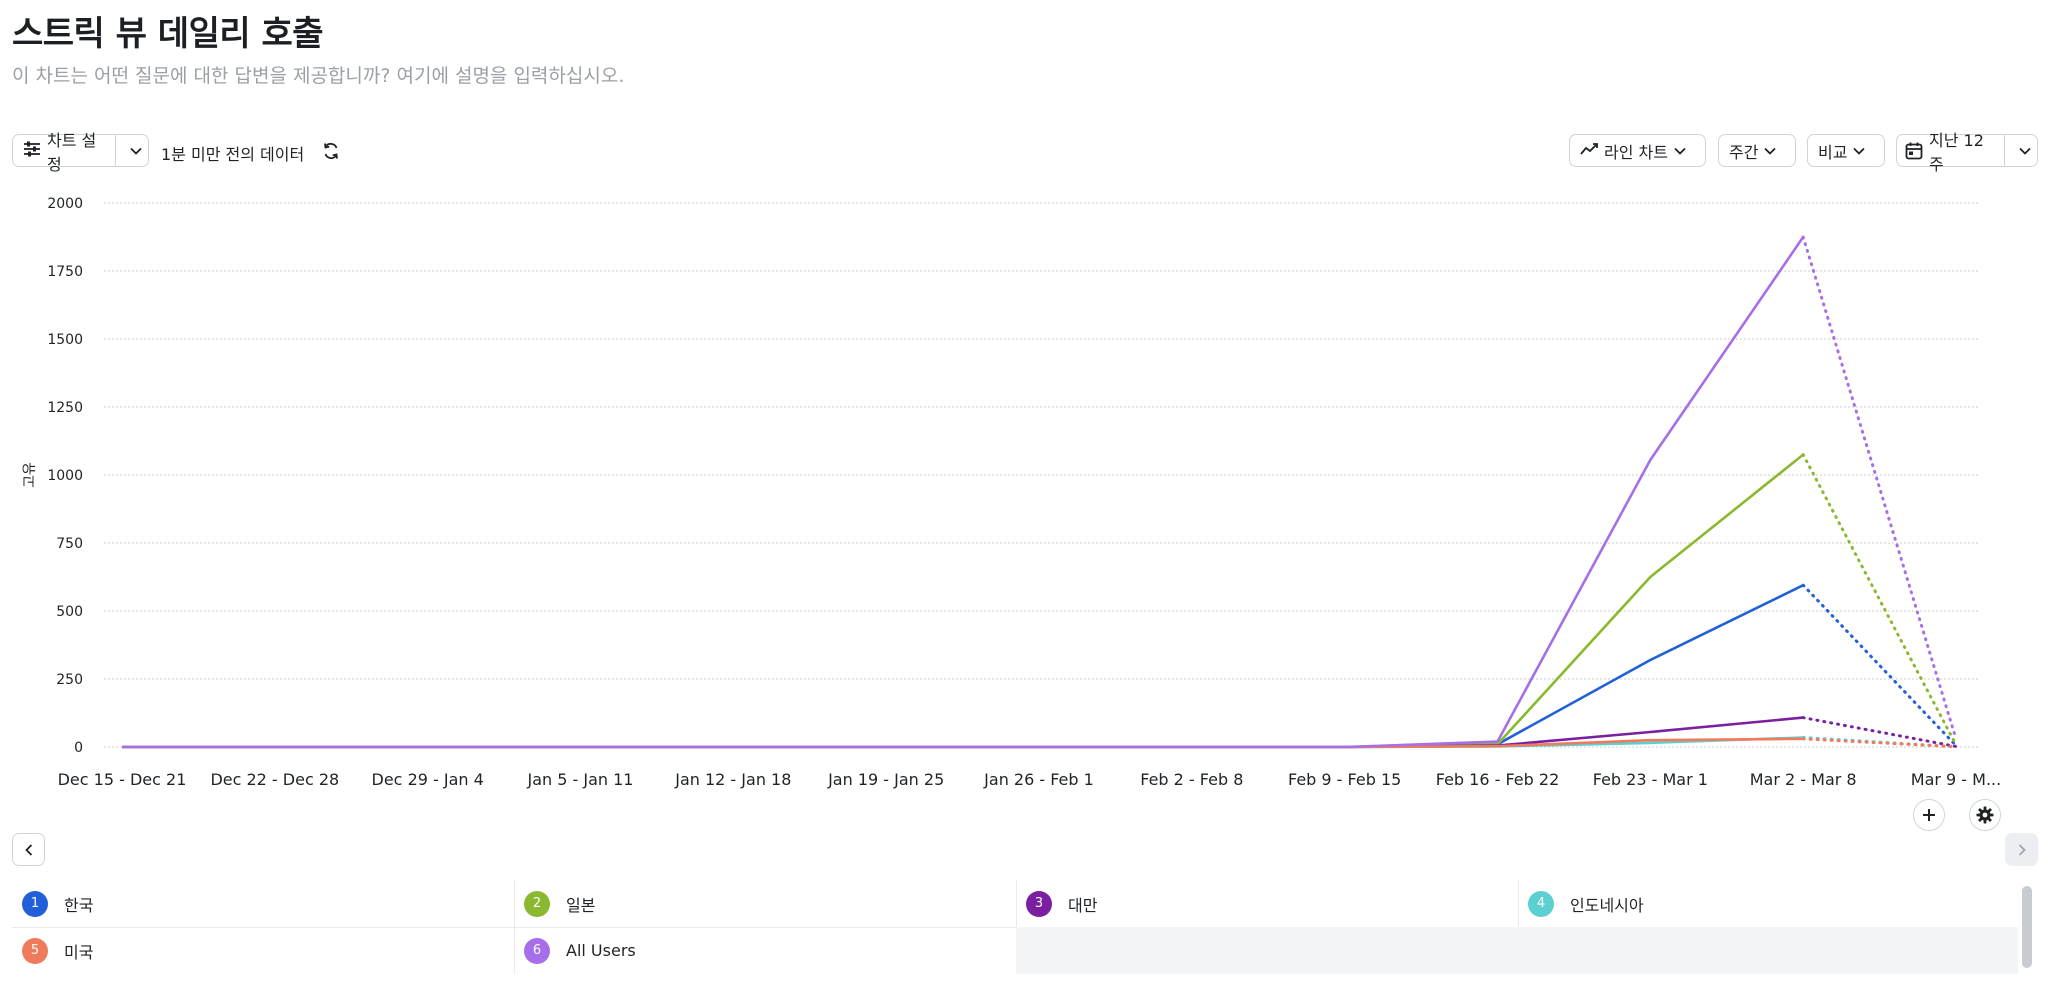 This screenshot has width=2048, height=993. I want to click on x-tick-label: Feb 23 - Mar 1, so click(1650, 779).